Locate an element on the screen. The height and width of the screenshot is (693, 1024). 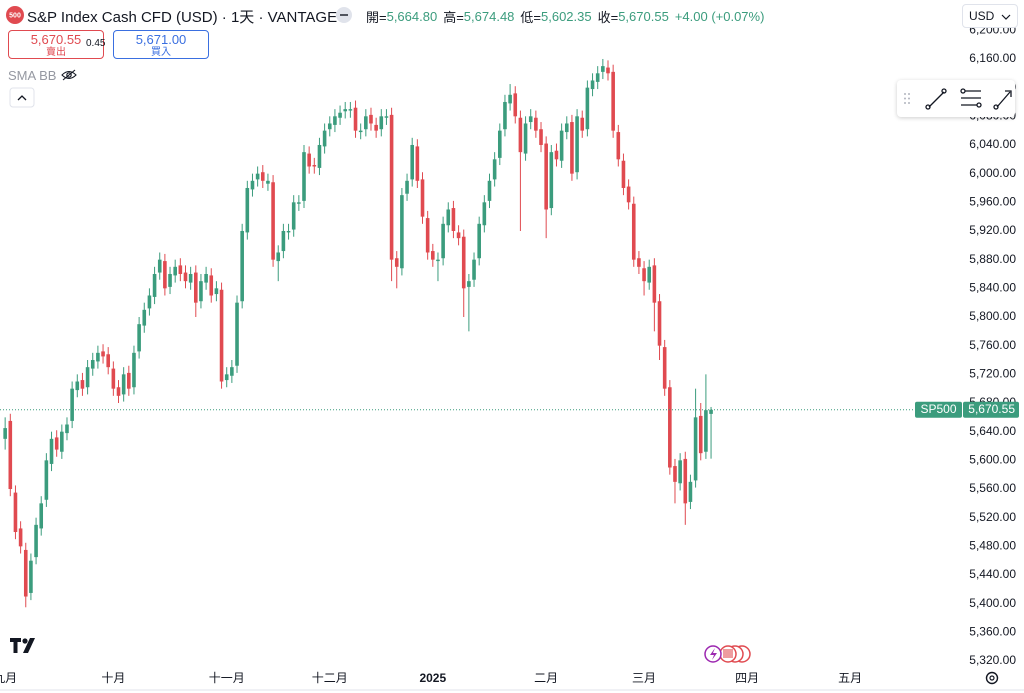
ohlc-label: 開= is located at coordinates (376, 17).